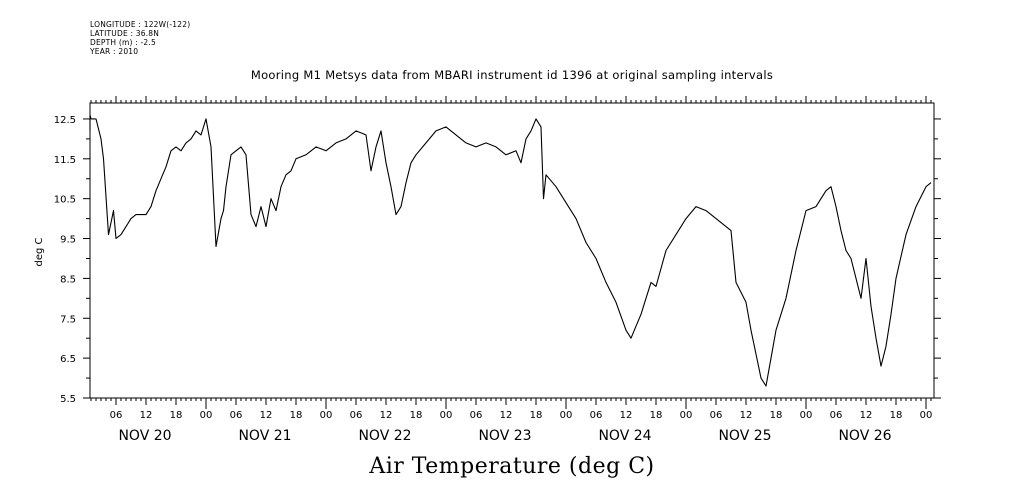 The height and width of the screenshot is (504, 1009). I want to click on x-day-label: NOV 21, so click(264, 436).